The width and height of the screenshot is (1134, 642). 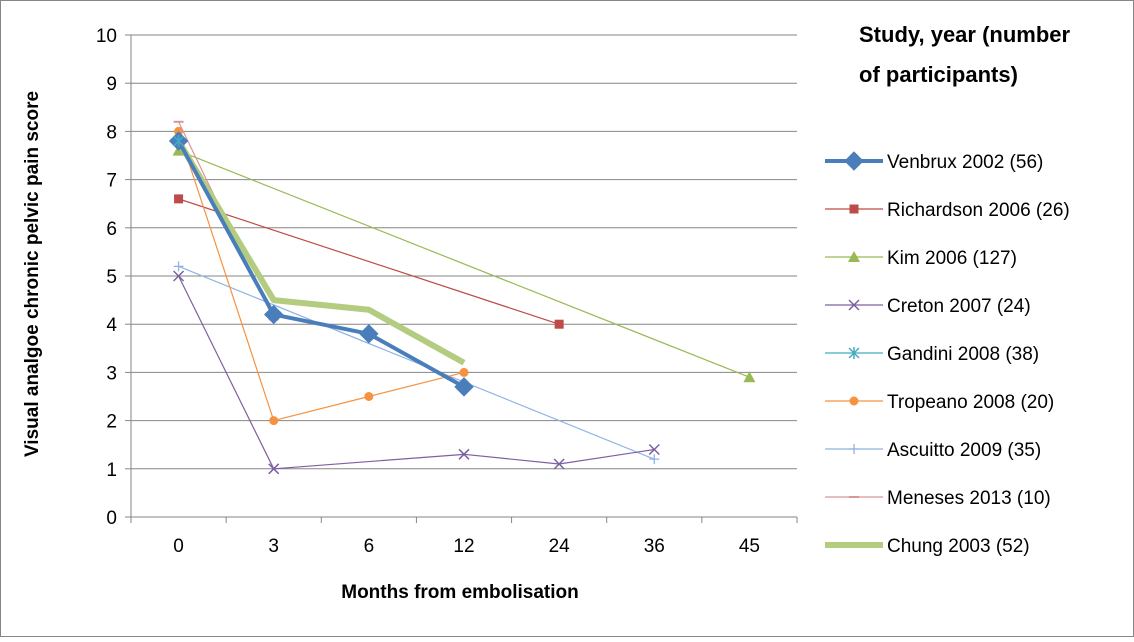 What do you see at coordinates (560, 546) in the screenshot?
I see `x-tick-label: 24` at bounding box center [560, 546].